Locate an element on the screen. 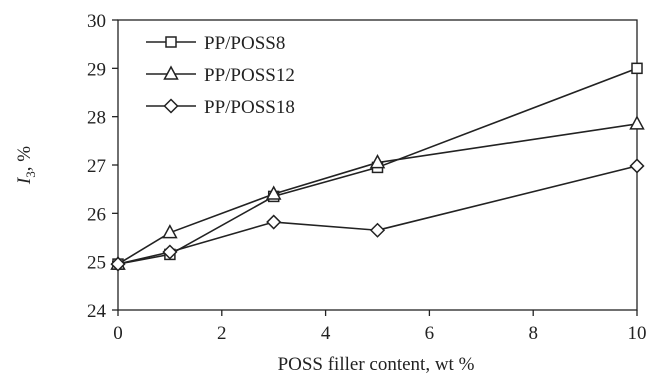  y-tick-label: 25 is located at coordinates (96, 263).